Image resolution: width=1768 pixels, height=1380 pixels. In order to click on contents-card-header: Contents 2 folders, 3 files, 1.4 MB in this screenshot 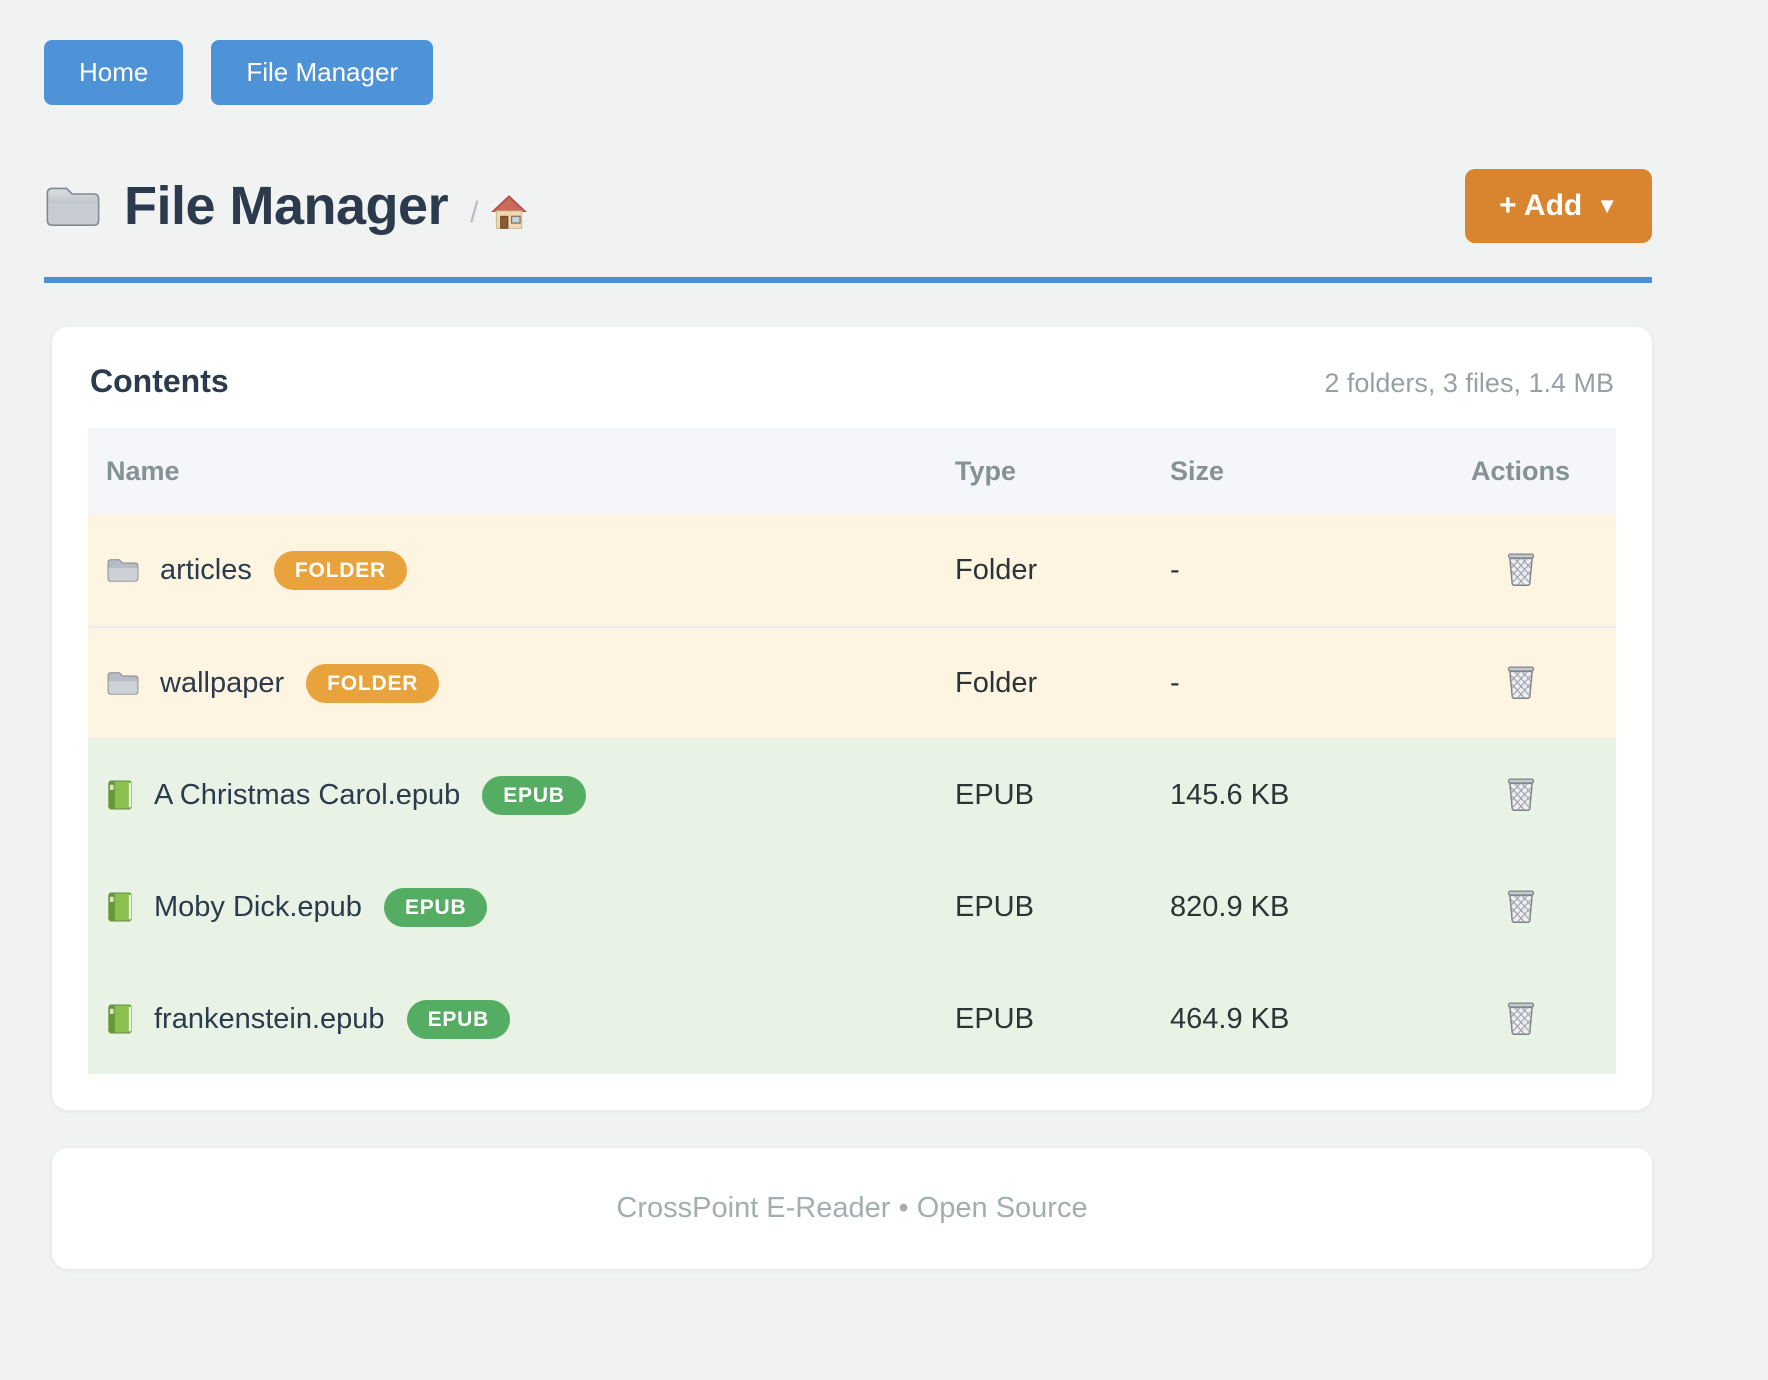, I will do `click(852, 381)`.